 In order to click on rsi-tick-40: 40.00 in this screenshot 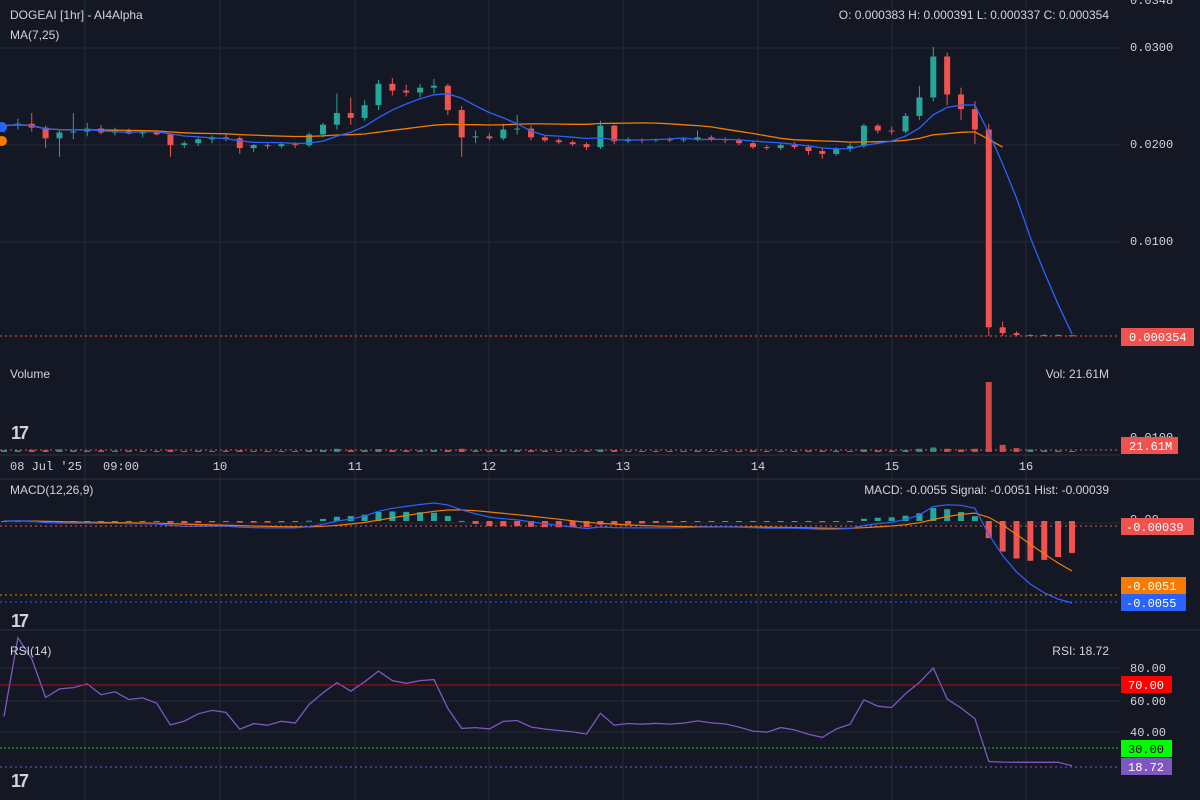, I will do `click(1148, 733)`.